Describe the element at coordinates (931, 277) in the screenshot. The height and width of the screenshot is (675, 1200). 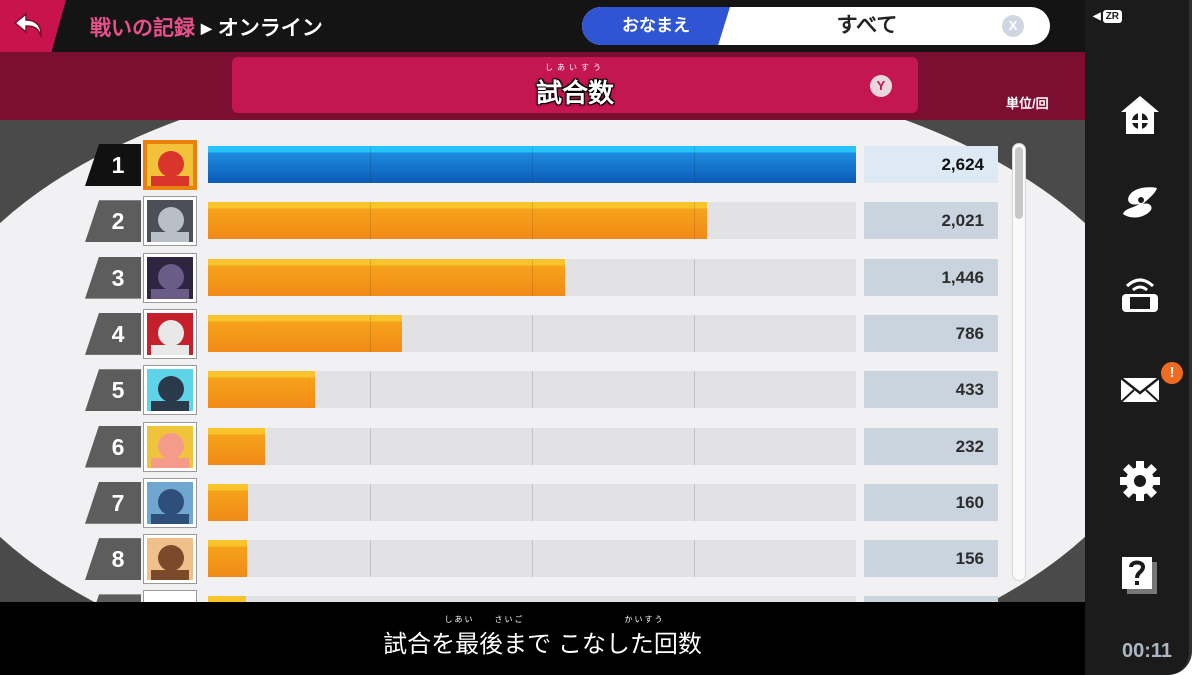
I see `value-label: 1,446` at that location.